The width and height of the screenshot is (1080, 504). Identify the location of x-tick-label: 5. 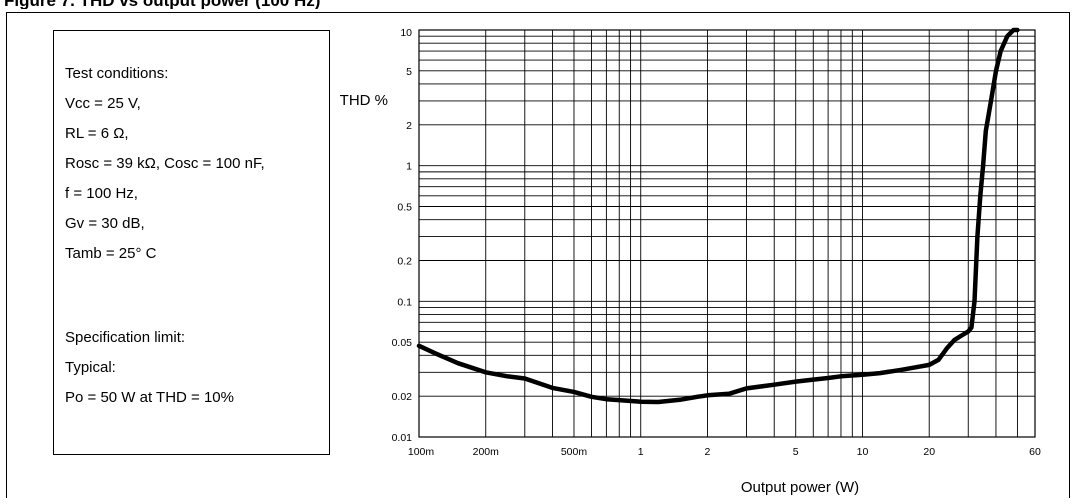
(796, 452).